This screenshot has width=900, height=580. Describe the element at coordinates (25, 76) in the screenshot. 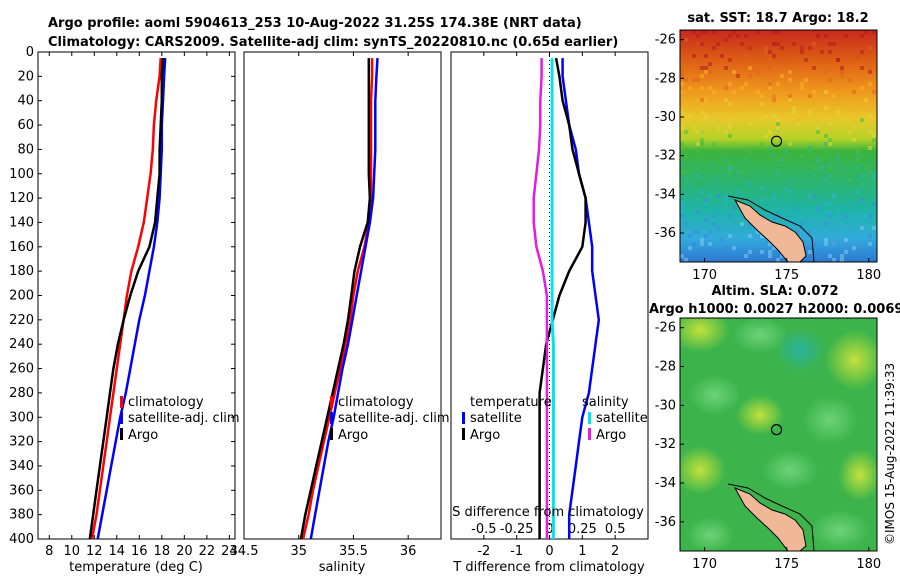

I see `y-tick-label: 20` at that location.